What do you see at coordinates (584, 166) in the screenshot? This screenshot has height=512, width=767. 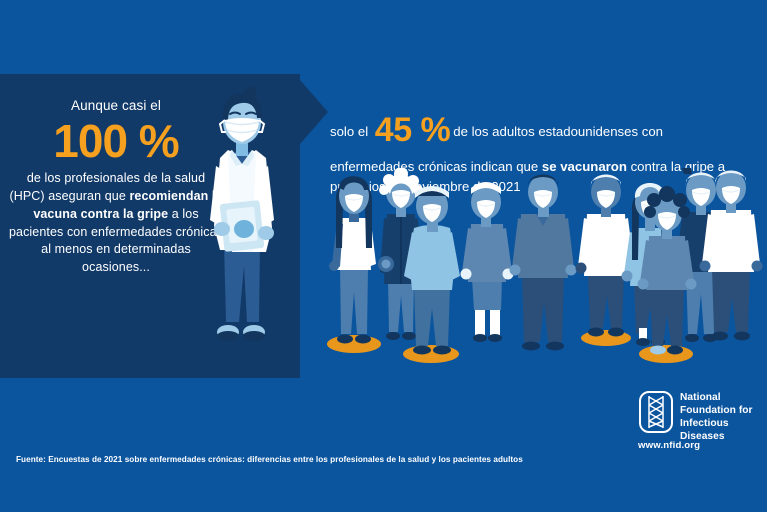 I see `right-body-highlight: se vacunaron` at bounding box center [584, 166].